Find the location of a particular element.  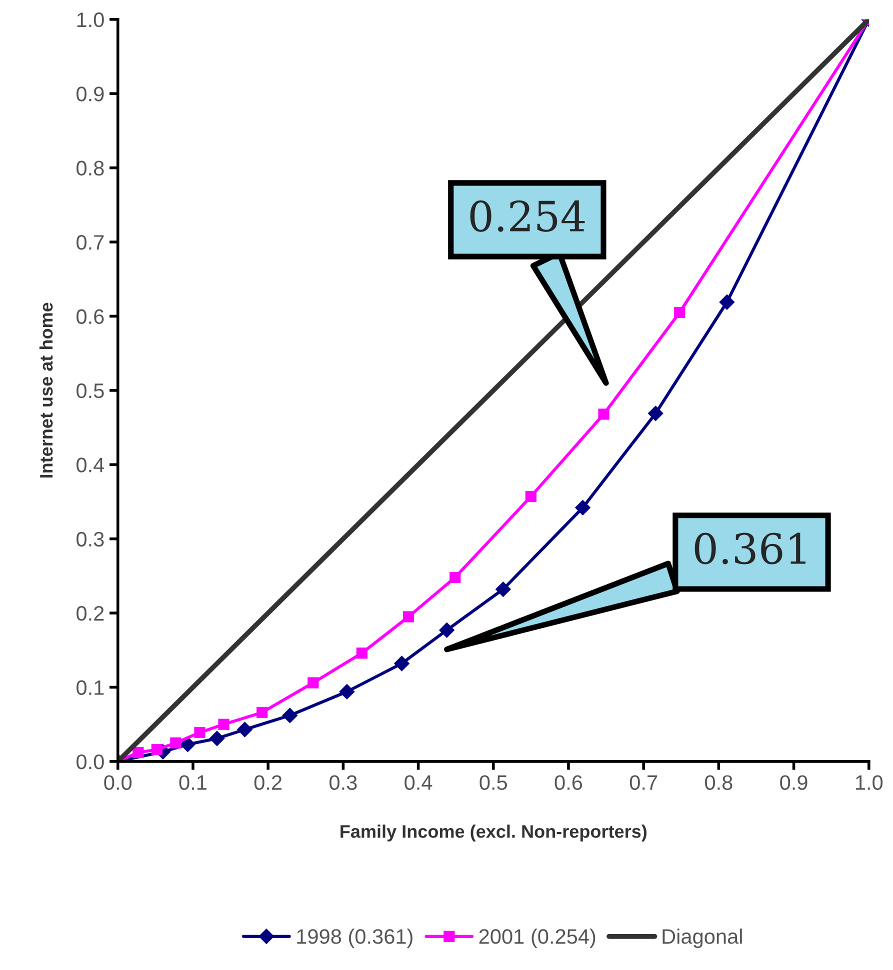

x-tick-label: 0.8 is located at coordinates (718, 782).